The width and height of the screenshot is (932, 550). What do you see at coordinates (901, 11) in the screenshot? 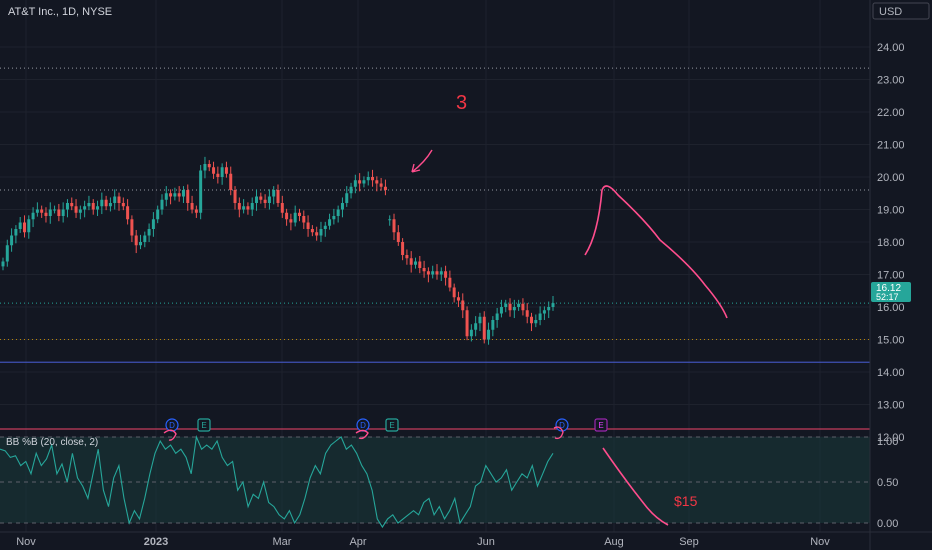
I see `currency-button` at bounding box center [901, 11].